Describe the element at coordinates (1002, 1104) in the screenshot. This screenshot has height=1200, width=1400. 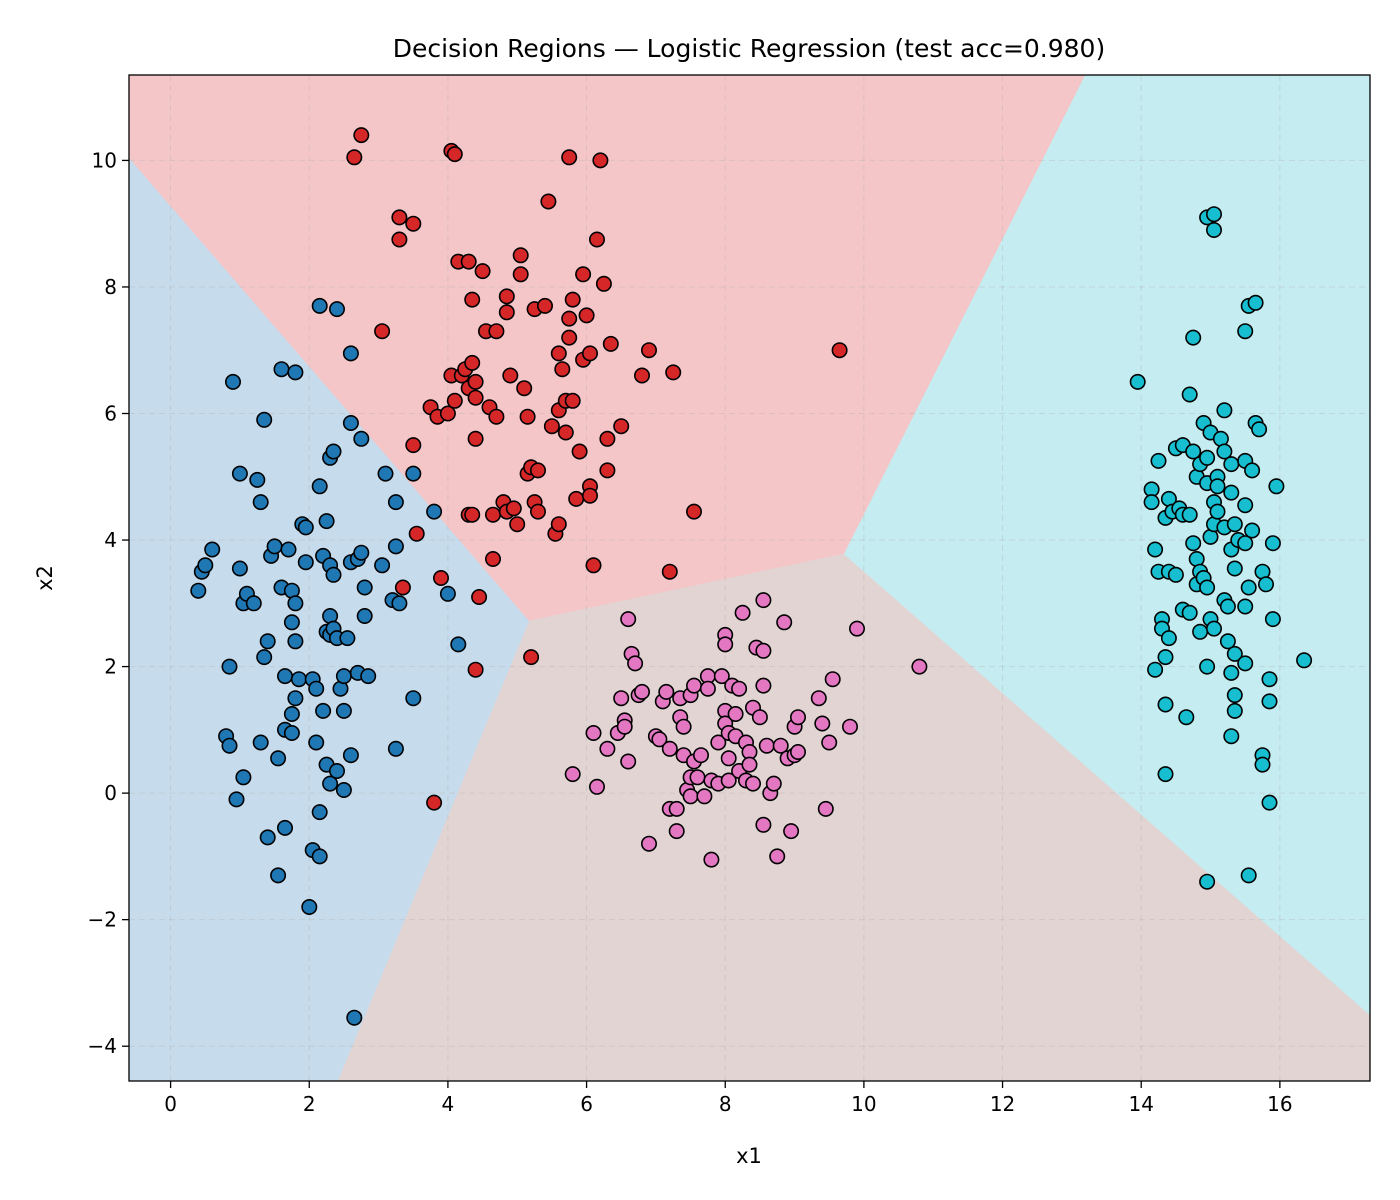
I see `x-tick-label: 12` at that location.